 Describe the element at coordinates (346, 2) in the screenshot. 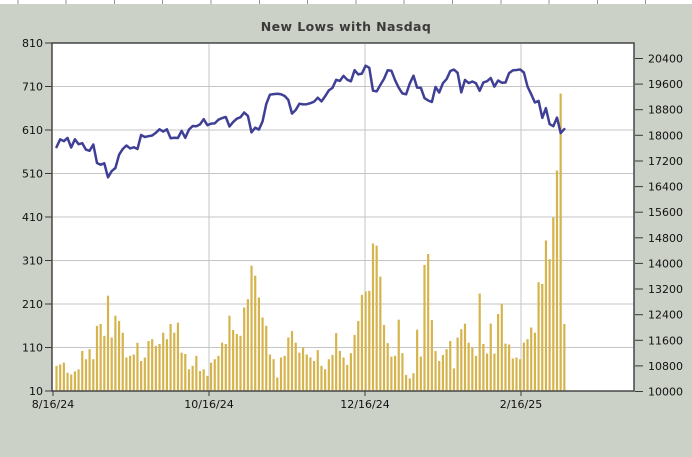

I see `upper-chart-edge-ticks` at that location.